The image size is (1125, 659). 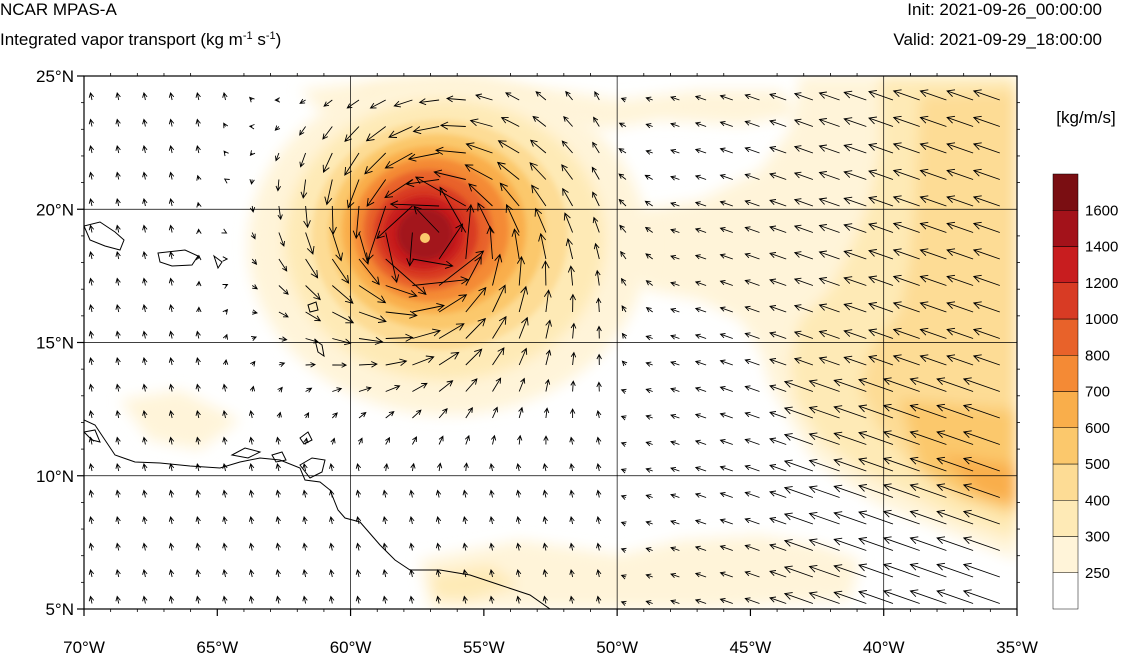 What do you see at coordinates (55, 476) in the screenshot?
I see `lat-tick-label: 10°N` at bounding box center [55, 476].